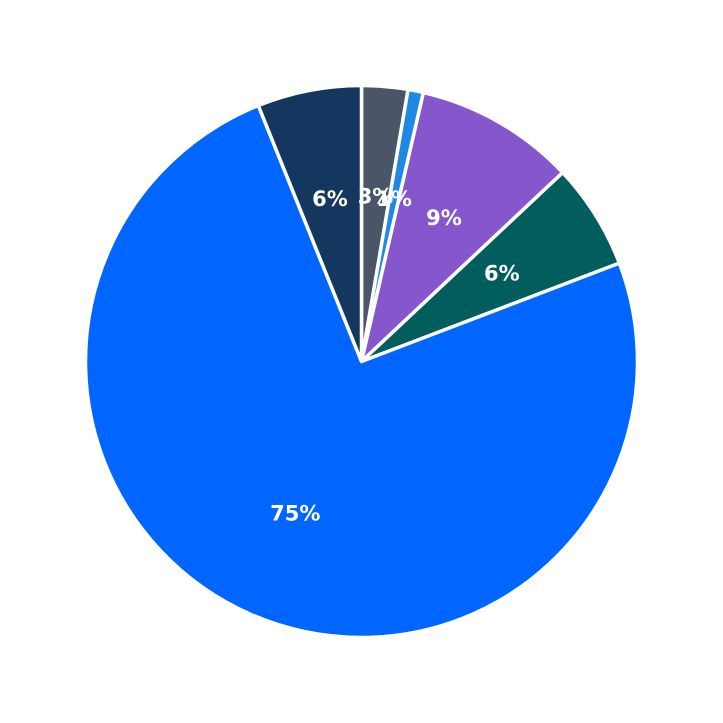 This screenshot has height=723, width=723. Describe the element at coordinates (444, 218) in the screenshot. I see `pie-slice-label-3: 9%` at that location.